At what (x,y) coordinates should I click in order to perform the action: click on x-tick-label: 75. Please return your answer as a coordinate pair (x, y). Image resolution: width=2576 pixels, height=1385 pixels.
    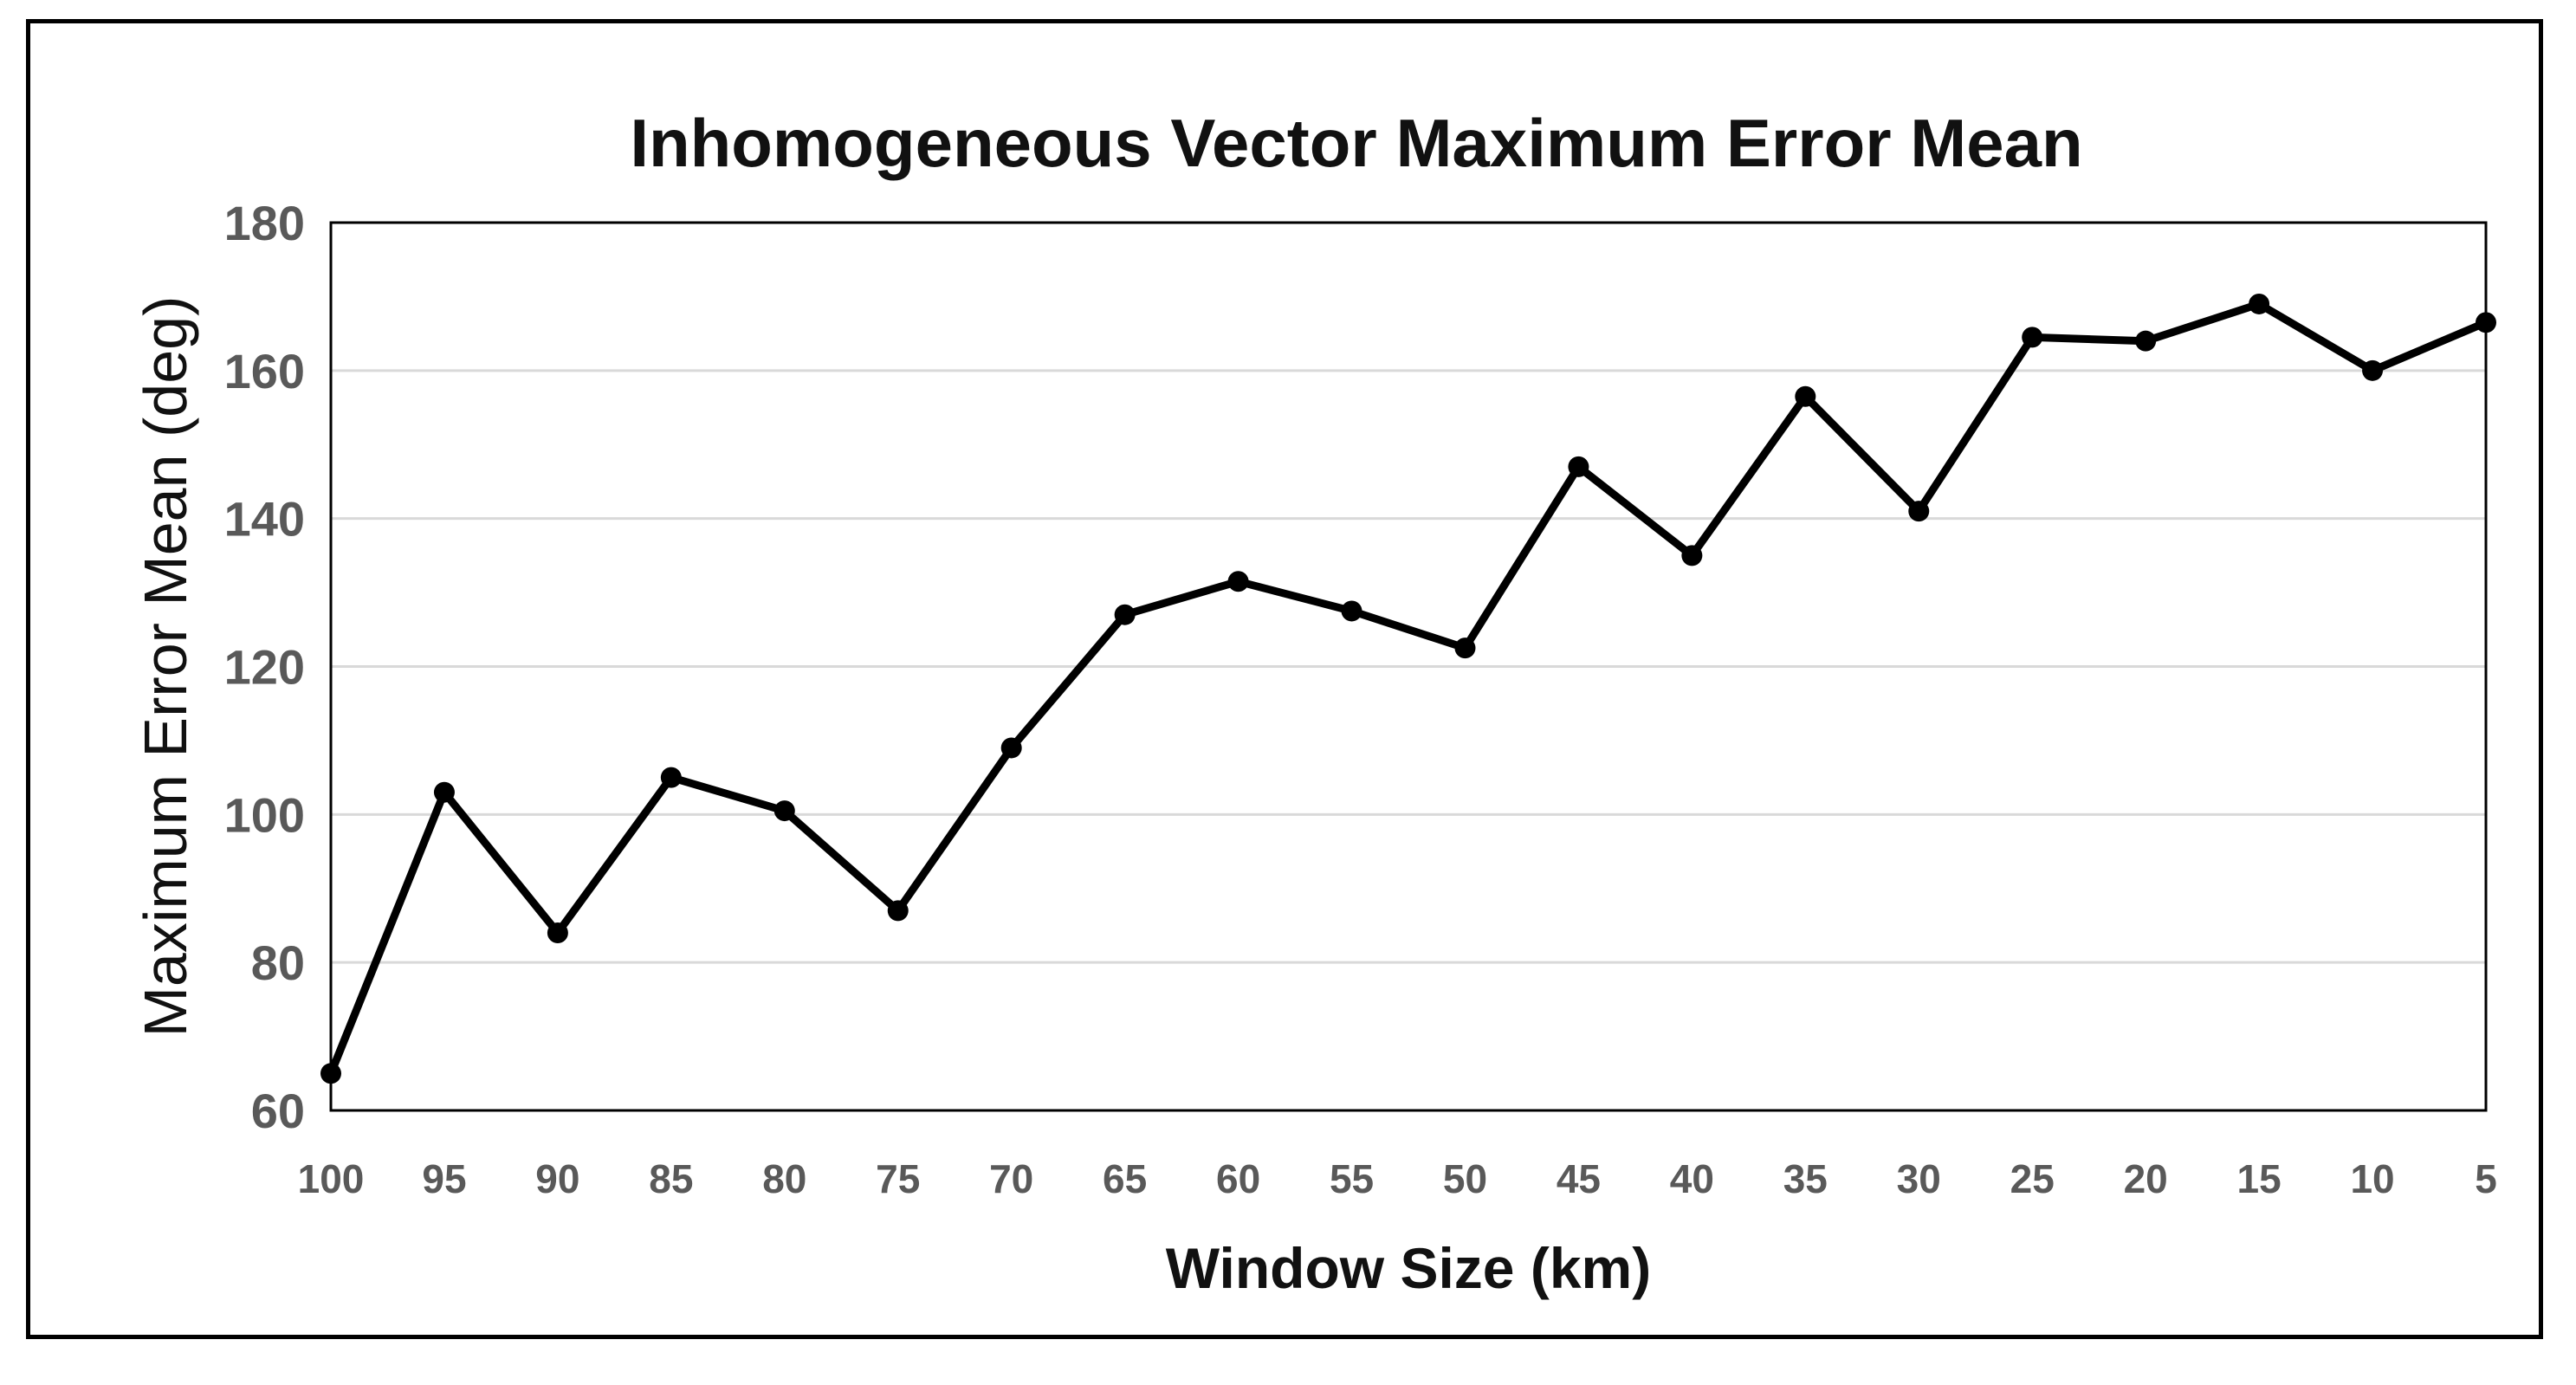
    Looking at the image, I should click on (898, 1178).